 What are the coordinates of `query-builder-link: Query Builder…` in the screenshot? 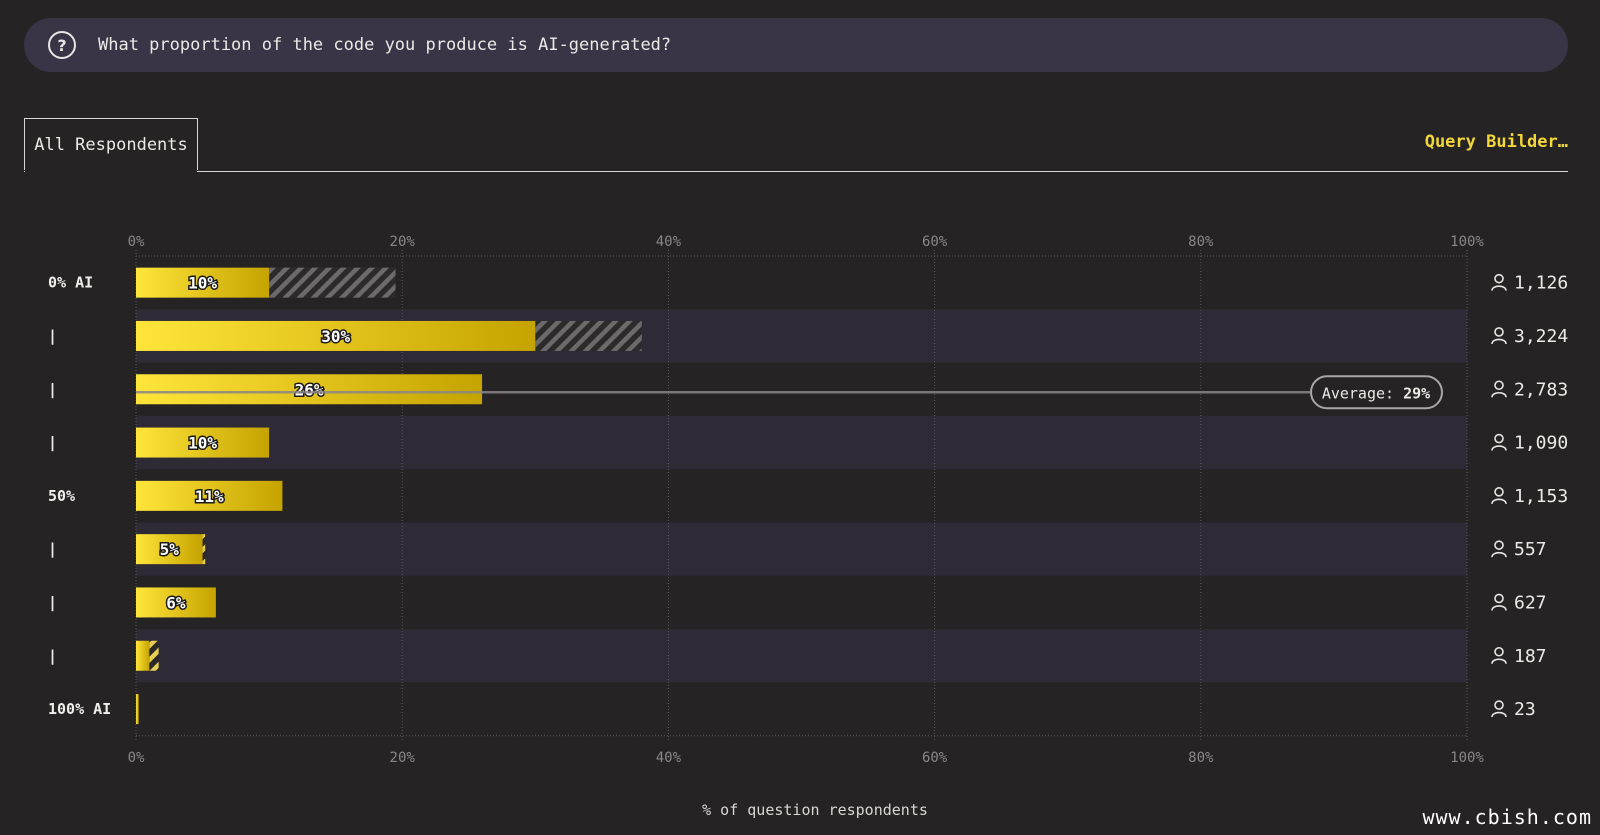 It's located at (1496, 142).